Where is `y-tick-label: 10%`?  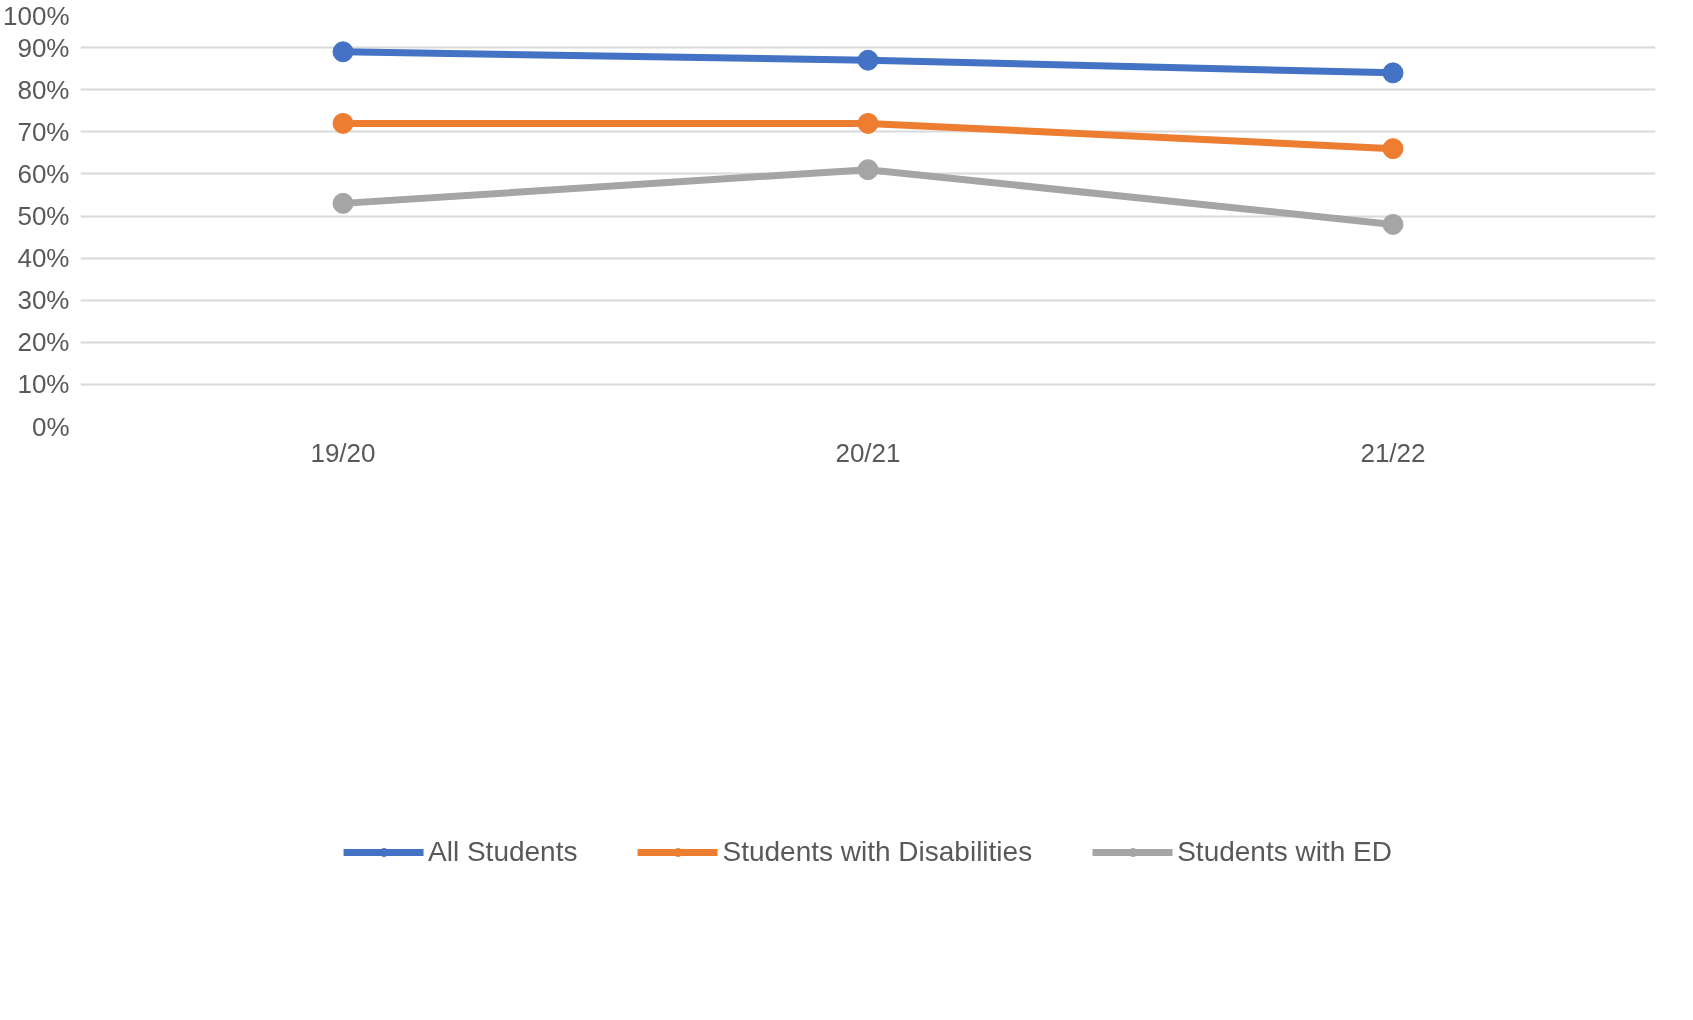 y-tick-label: 10% is located at coordinates (43, 384).